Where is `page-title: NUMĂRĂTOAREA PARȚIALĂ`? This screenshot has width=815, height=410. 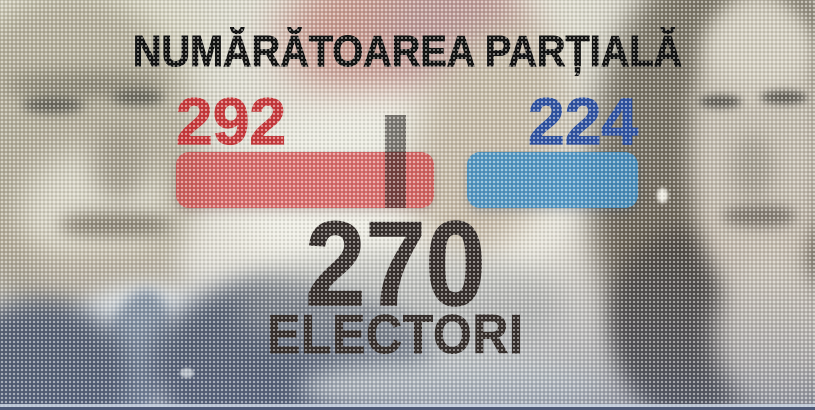
page-title: NUMĂRĂTOAREA PARȚIALĂ is located at coordinates (407, 51).